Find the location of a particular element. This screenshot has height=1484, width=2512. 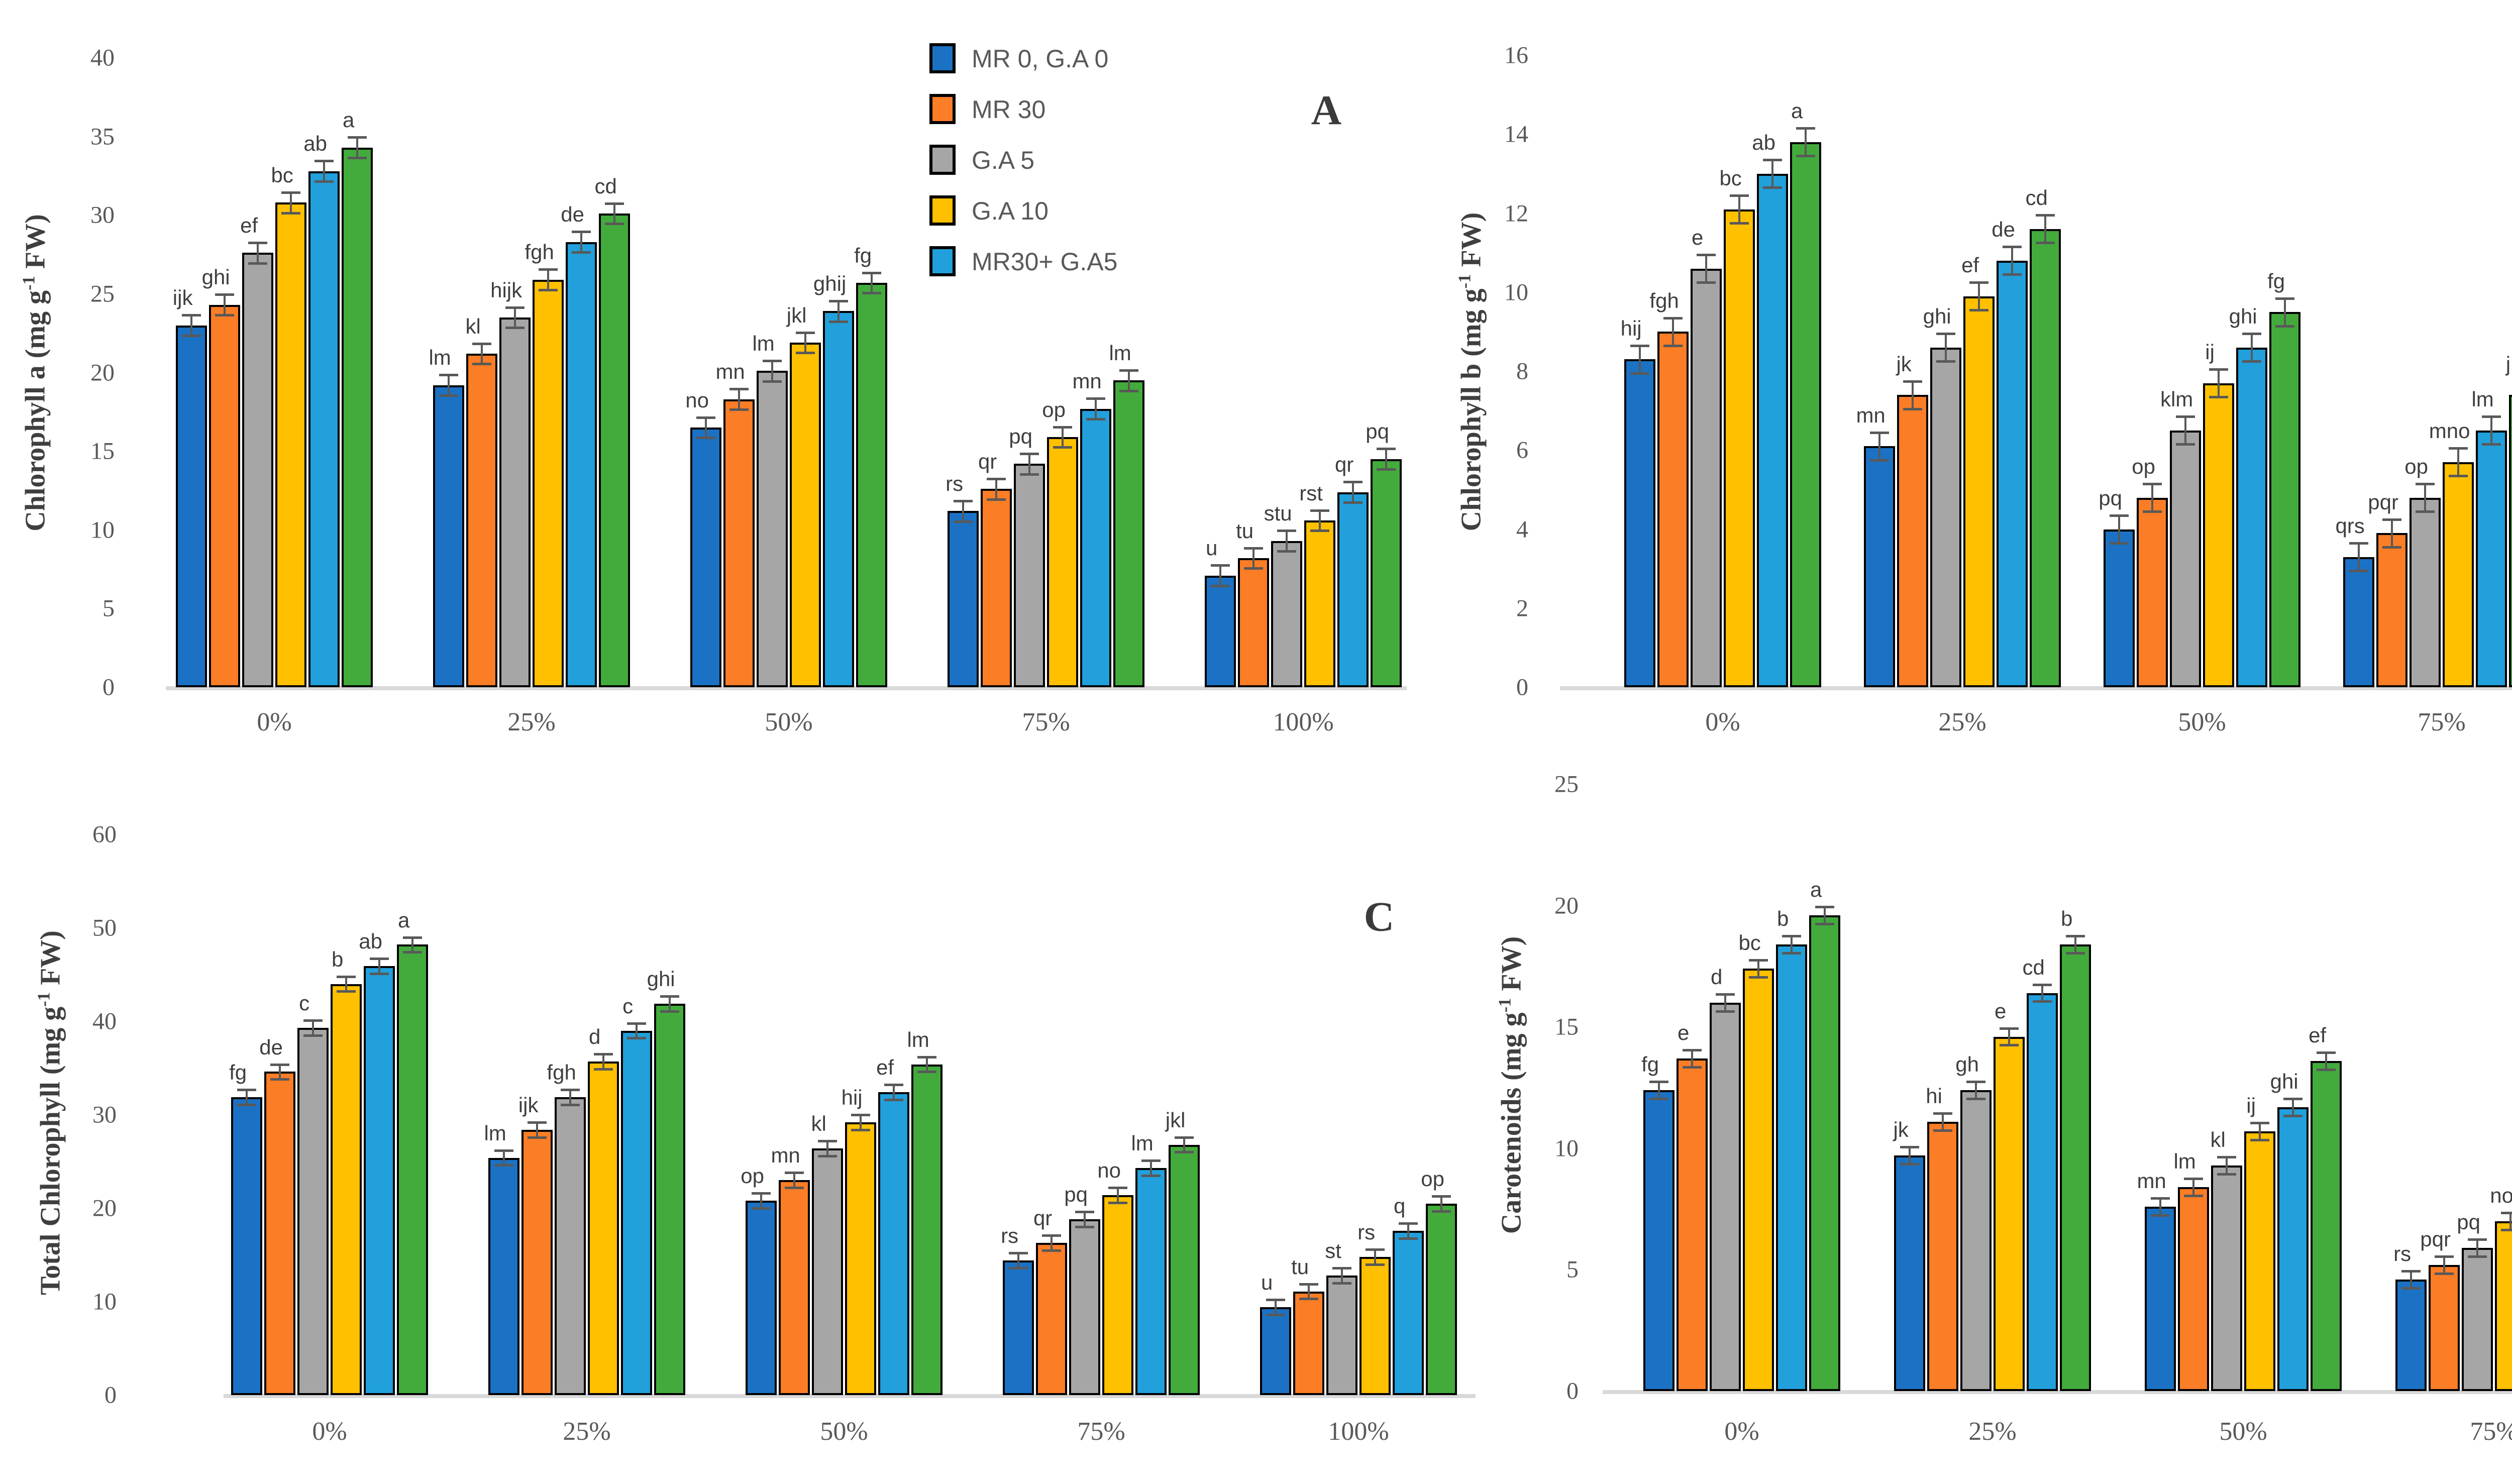

y-axis-title-b: Chlorophyll b (mg g-1 FW) is located at coordinates (1471, 372).